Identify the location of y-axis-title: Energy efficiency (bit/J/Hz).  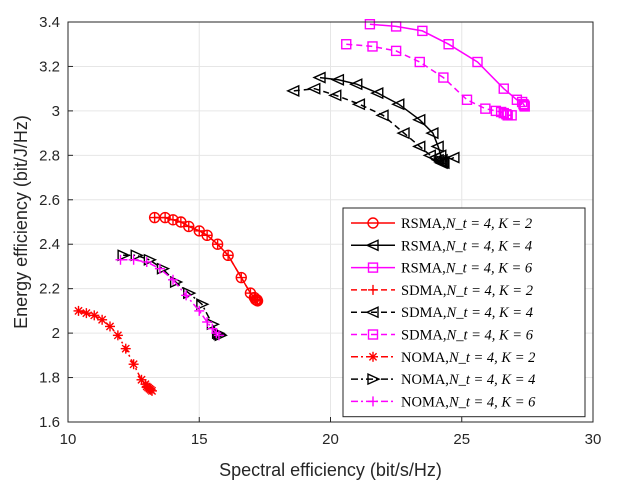
(21, 222).